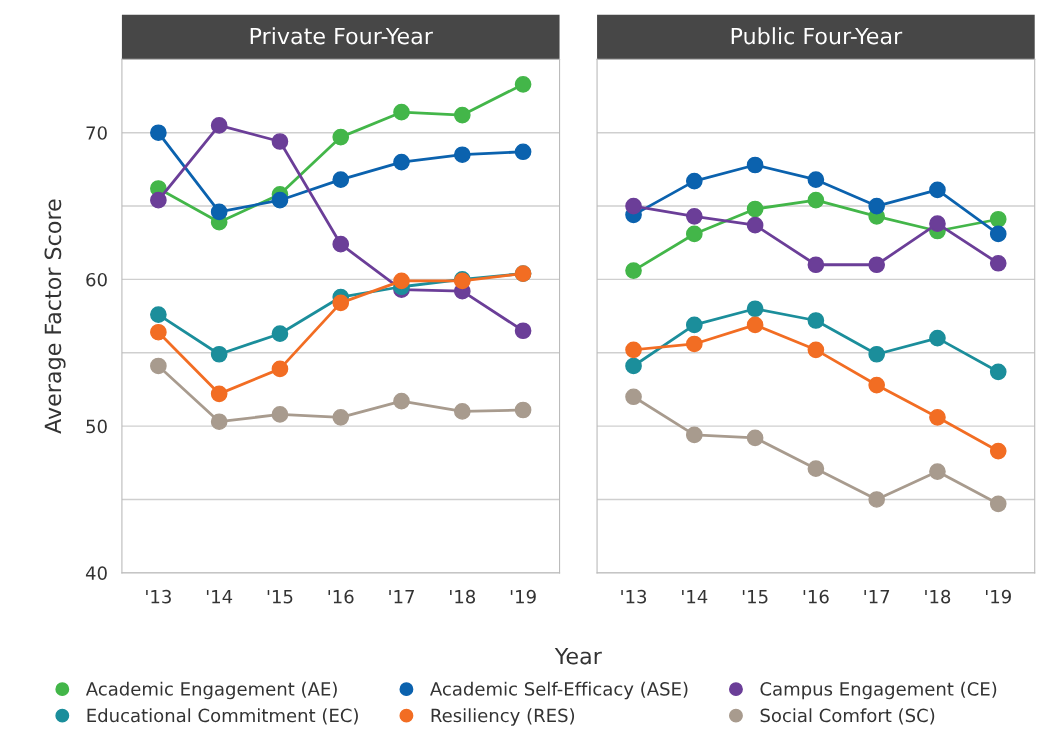  I want to click on legend-label: Educational Commitment (EC), so click(222, 716).